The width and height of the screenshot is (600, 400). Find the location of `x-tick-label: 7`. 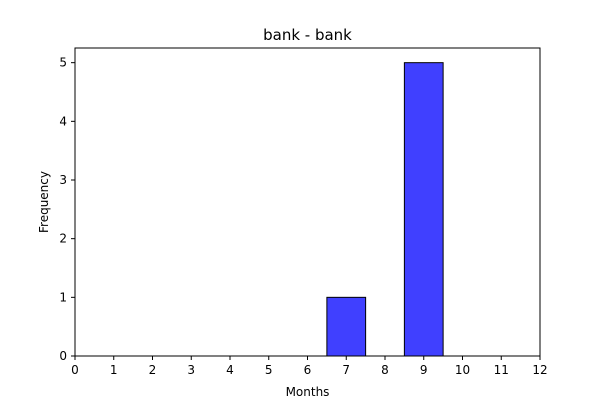

x-tick-label: 7 is located at coordinates (346, 370).